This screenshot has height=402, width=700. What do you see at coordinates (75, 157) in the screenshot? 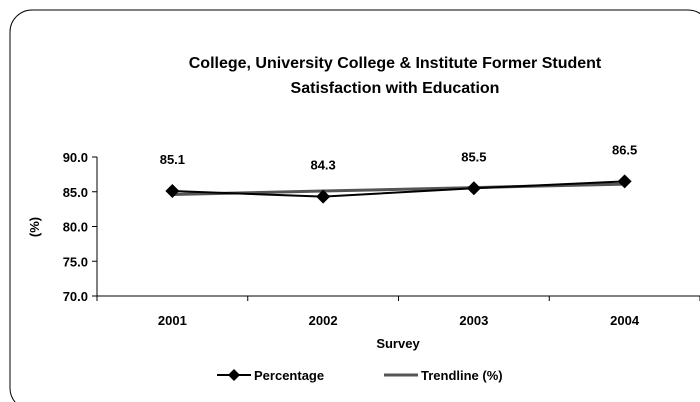
I see `y-tick-label: 90.0` at bounding box center [75, 157].